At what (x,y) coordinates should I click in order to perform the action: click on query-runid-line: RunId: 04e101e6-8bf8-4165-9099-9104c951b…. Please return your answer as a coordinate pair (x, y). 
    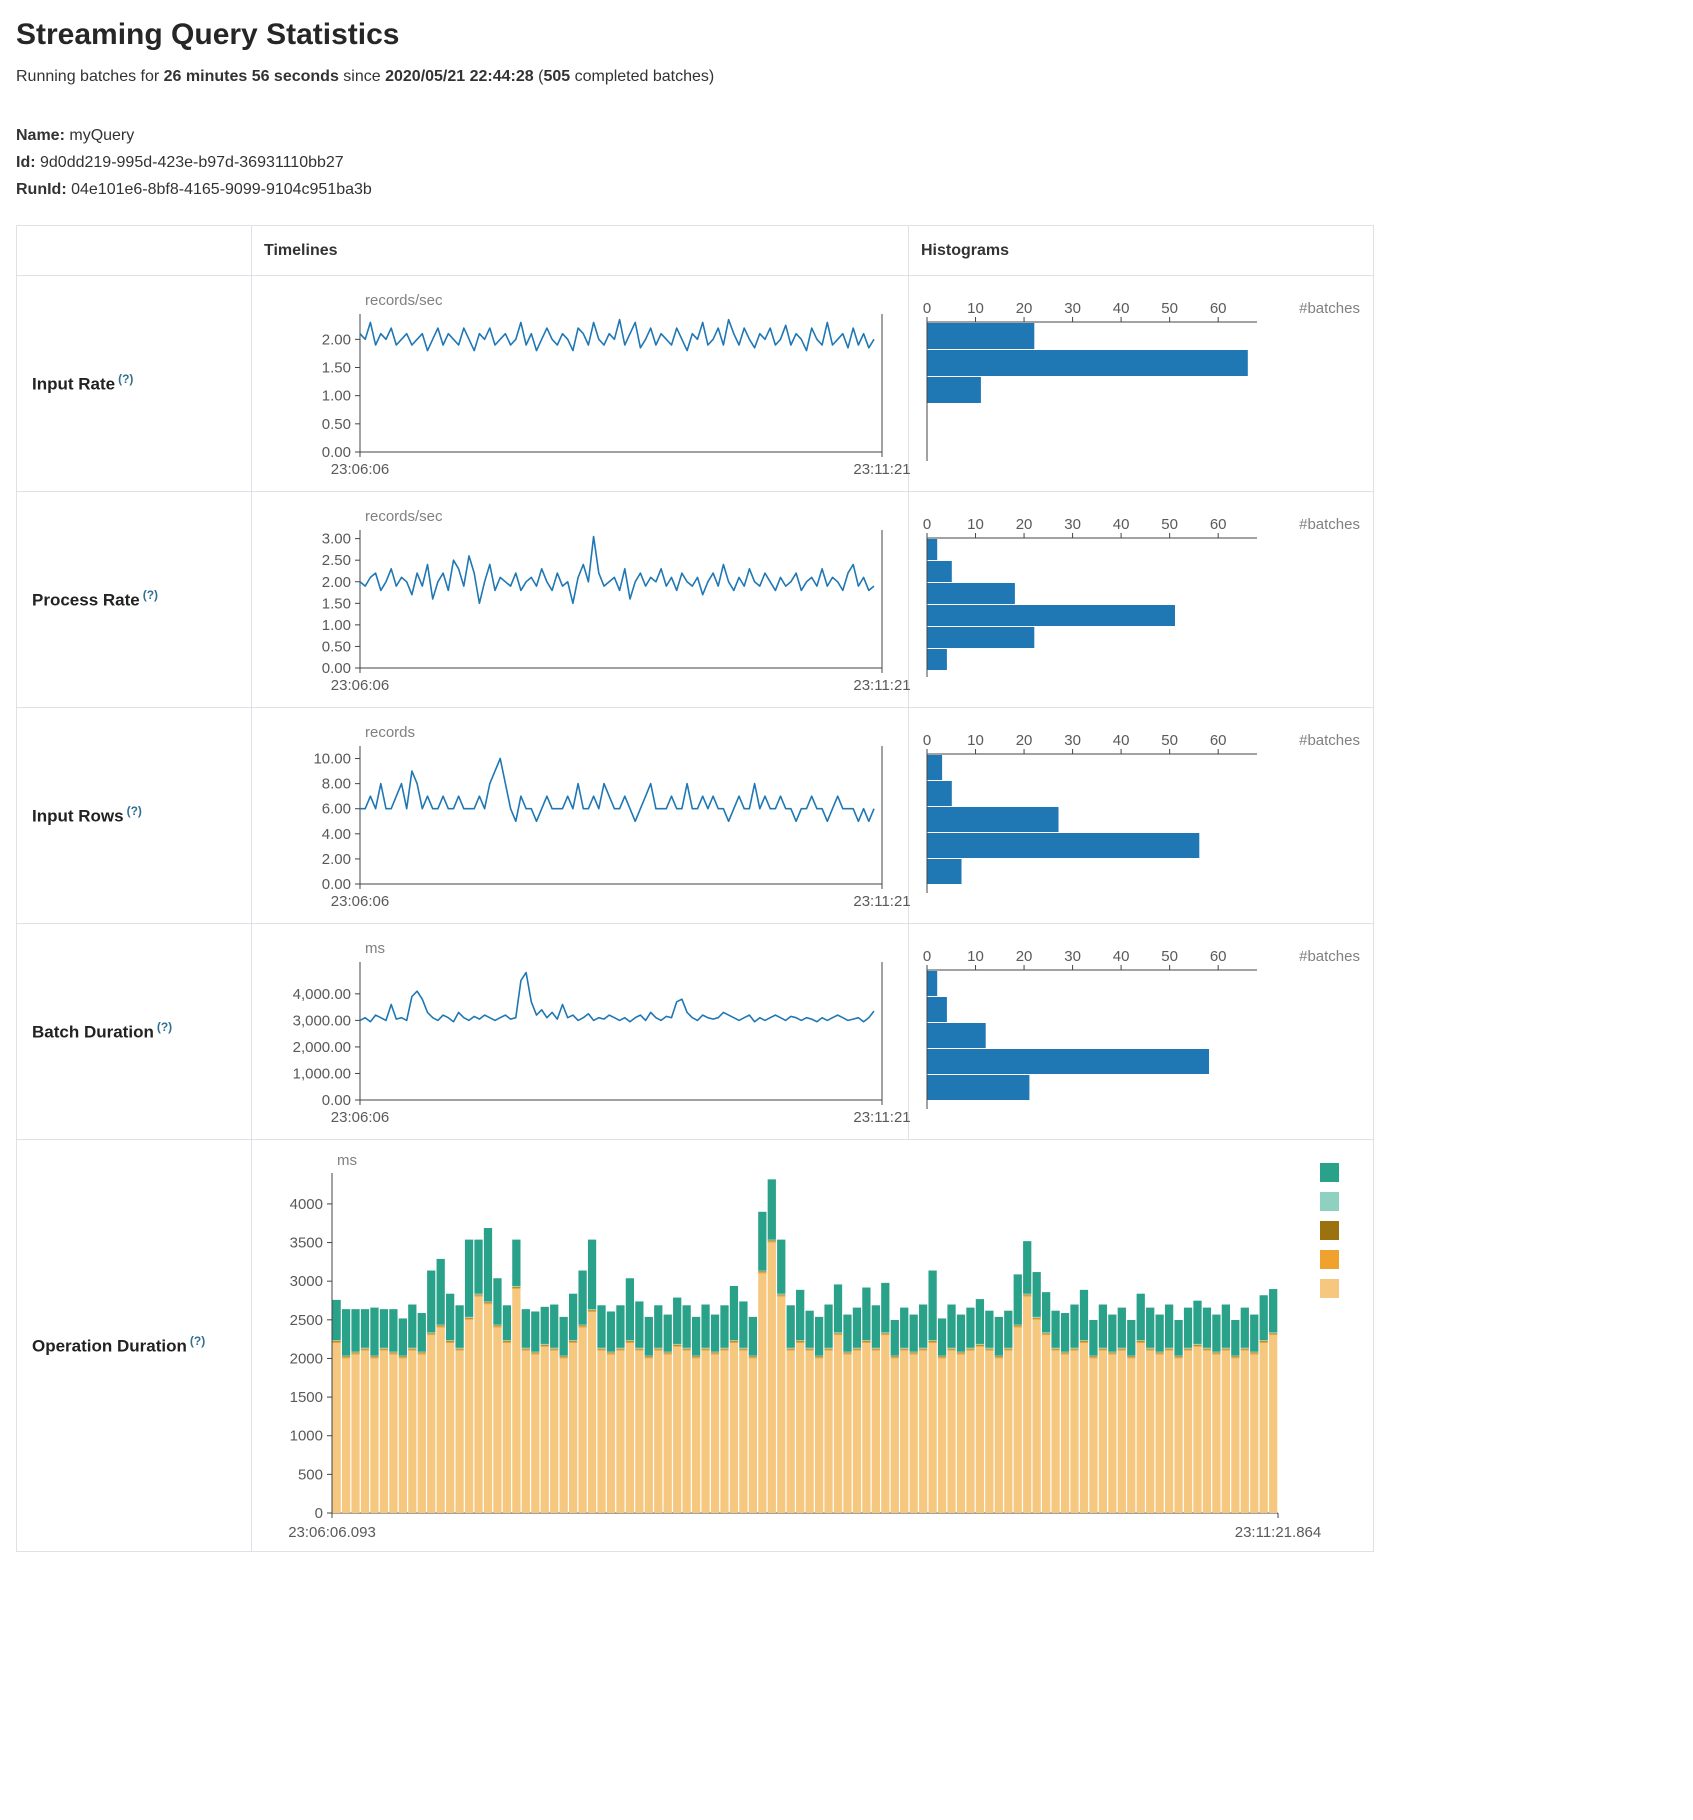
    Looking at the image, I should click on (846, 189).